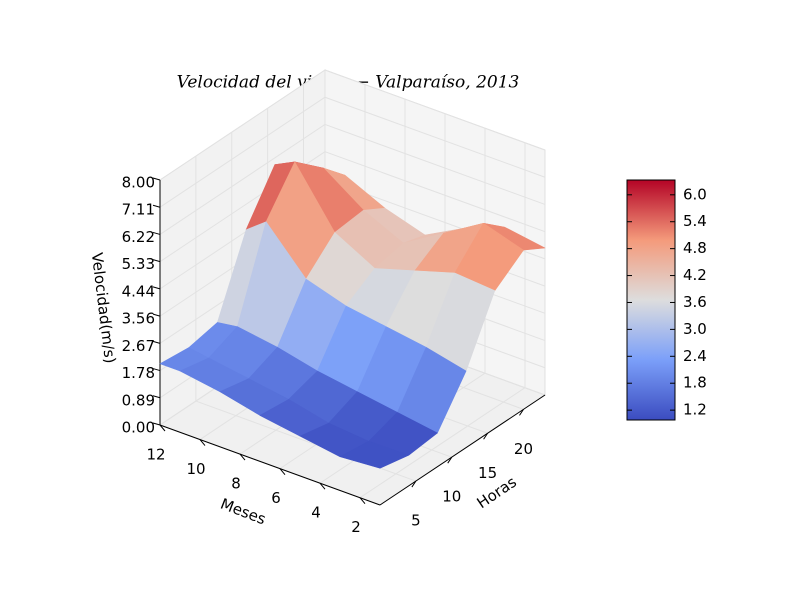 This screenshot has width=800, height=600. What do you see at coordinates (138, 237) in the screenshot?
I see `z-tick-label: 6.22` at bounding box center [138, 237].